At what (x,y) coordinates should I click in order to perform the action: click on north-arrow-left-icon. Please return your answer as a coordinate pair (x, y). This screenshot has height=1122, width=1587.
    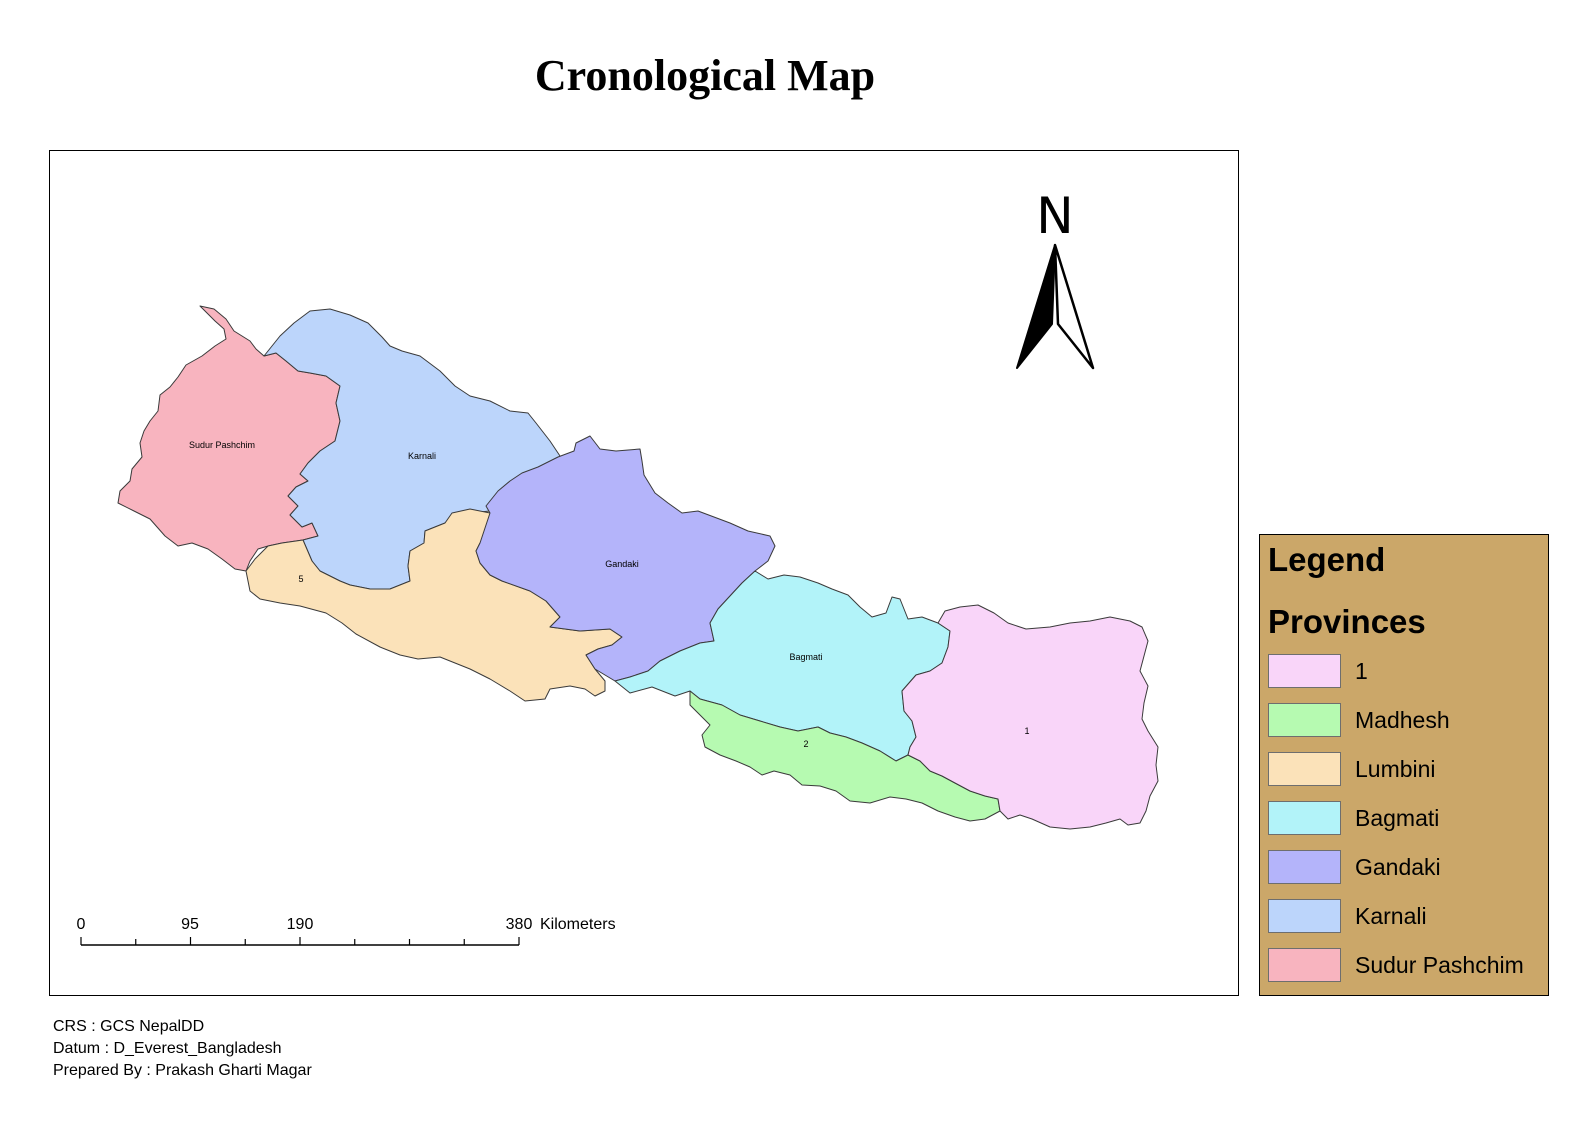
    Looking at the image, I should click on (1036, 306).